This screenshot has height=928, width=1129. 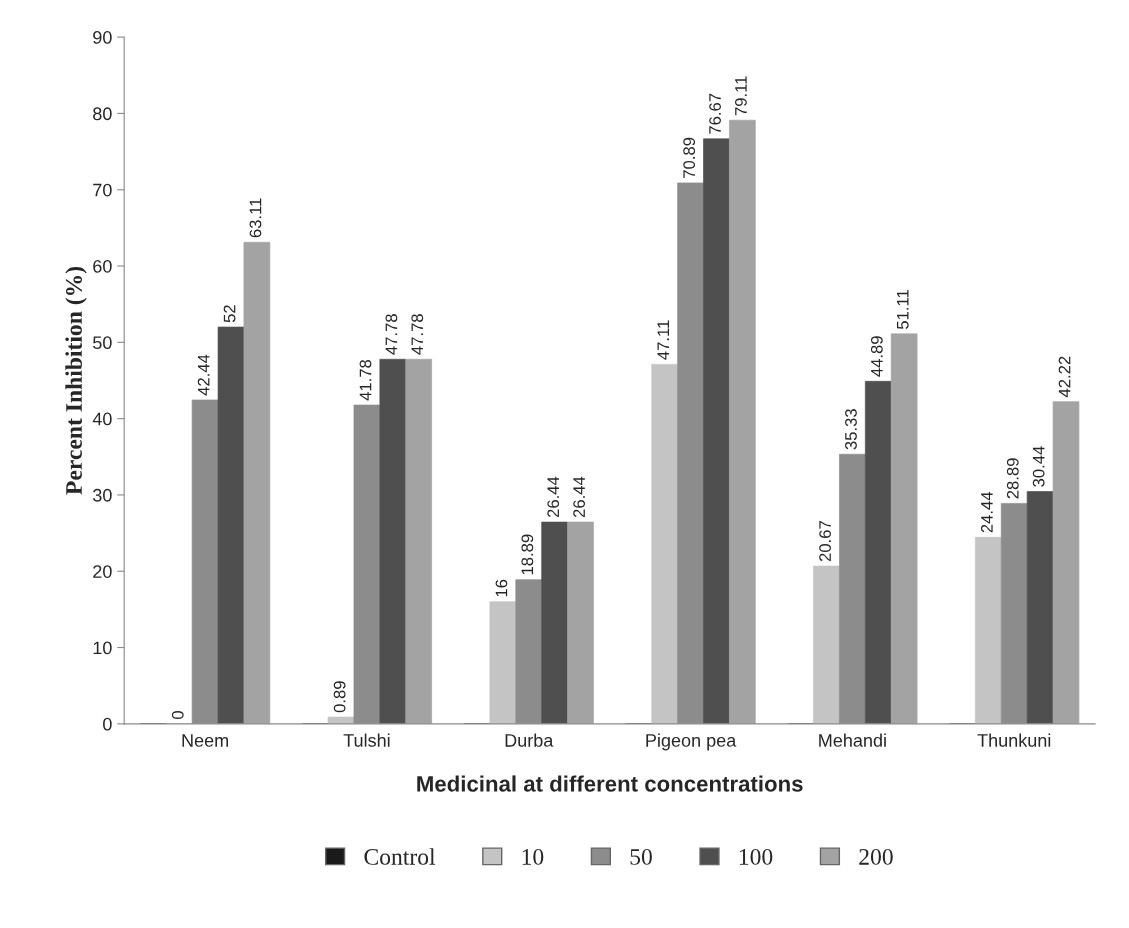 What do you see at coordinates (641, 856) in the screenshot?
I see `legend-label: 50` at bounding box center [641, 856].